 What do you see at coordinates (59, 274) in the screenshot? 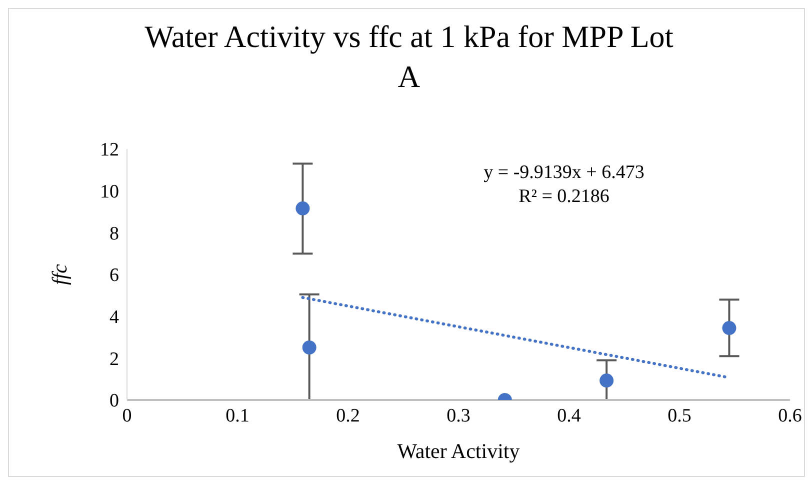
I see `y-axis-title: ffc` at bounding box center [59, 274].